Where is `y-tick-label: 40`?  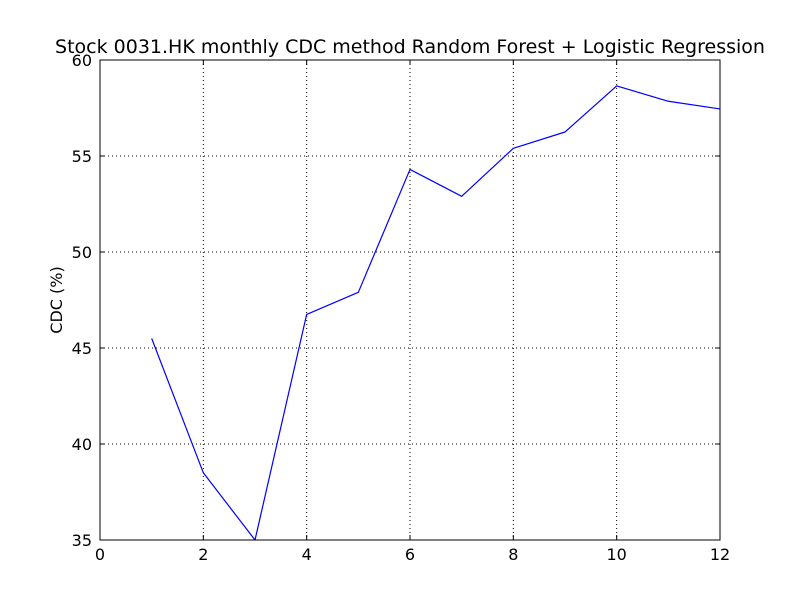
y-tick-label: 40 is located at coordinates (82, 444).